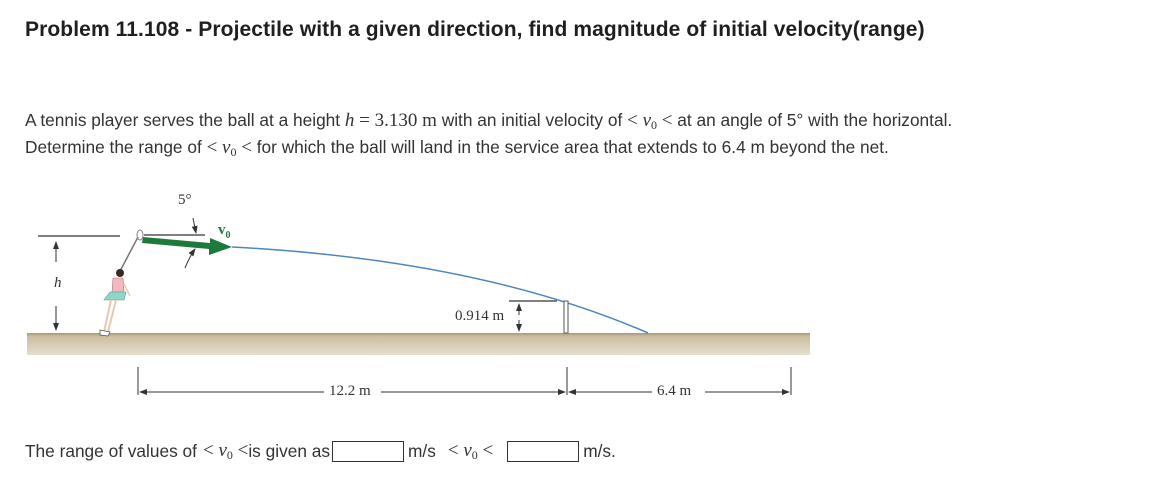  Describe the element at coordinates (440, 290) in the screenshot. I see `ball-trajectory` at that location.